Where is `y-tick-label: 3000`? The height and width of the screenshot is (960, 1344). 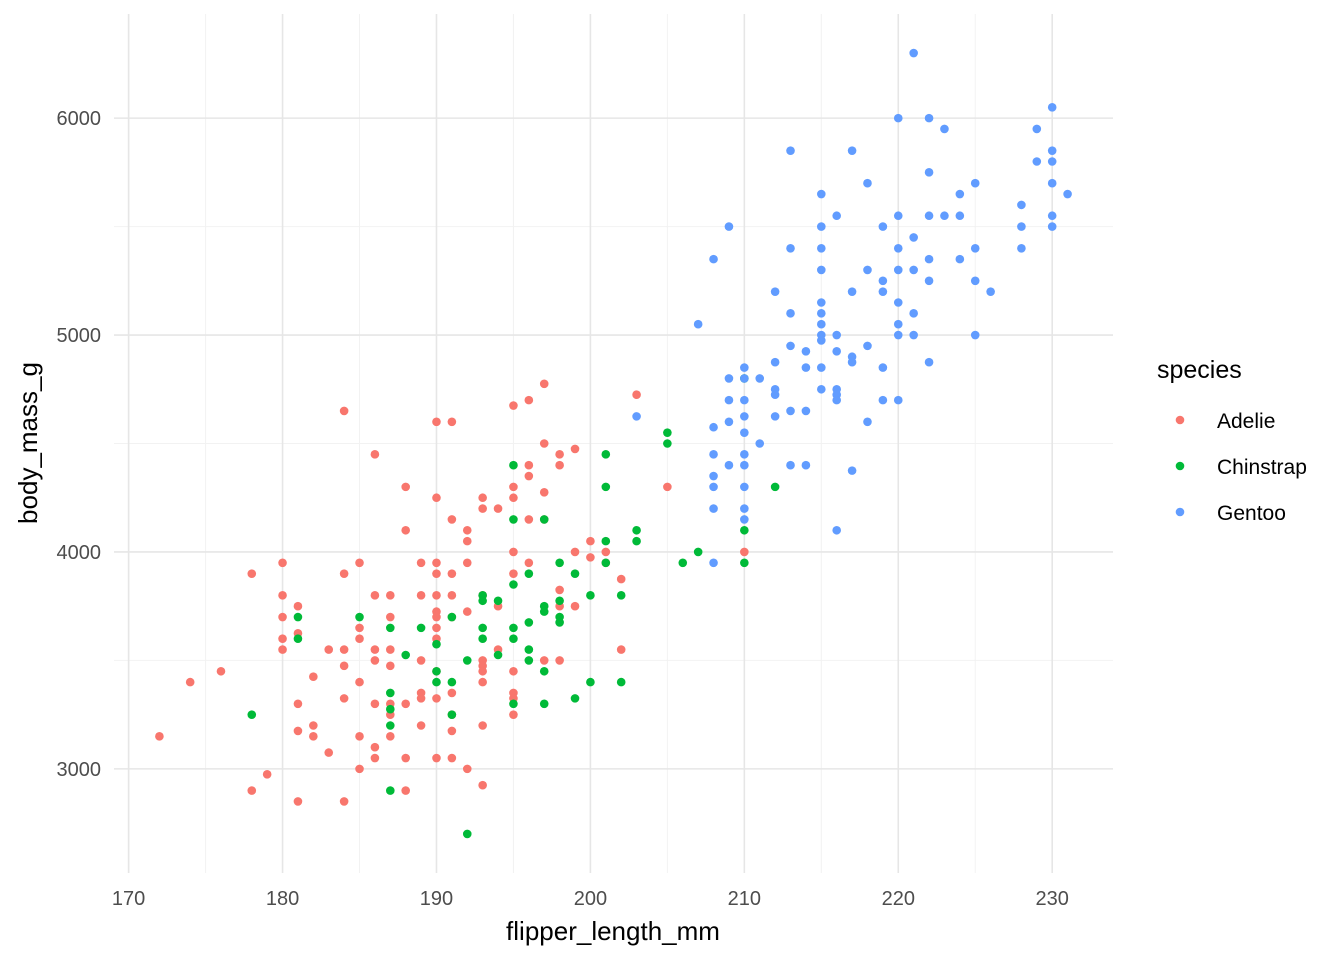
y-tick-label: 3000 is located at coordinates (79, 770).